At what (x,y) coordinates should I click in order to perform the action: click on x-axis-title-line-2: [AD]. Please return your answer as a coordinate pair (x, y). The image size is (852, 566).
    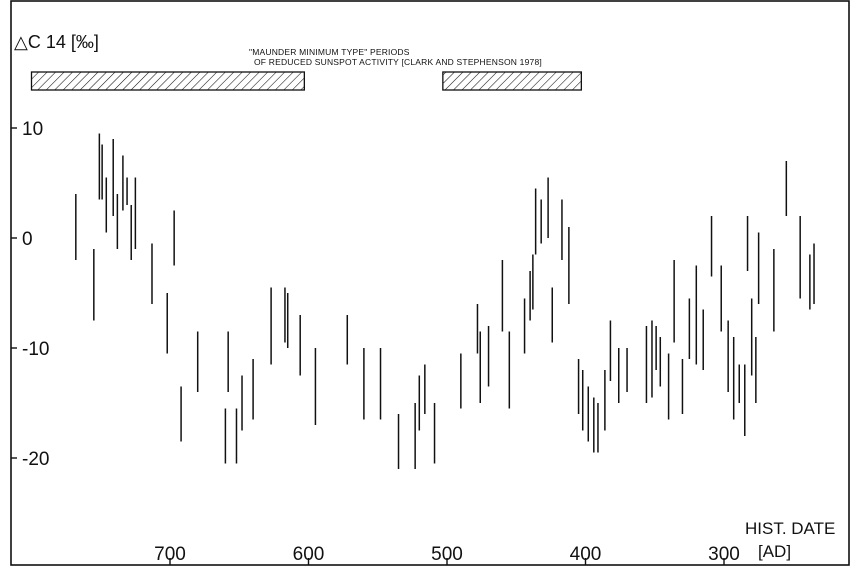
    Looking at the image, I should click on (774, 551).